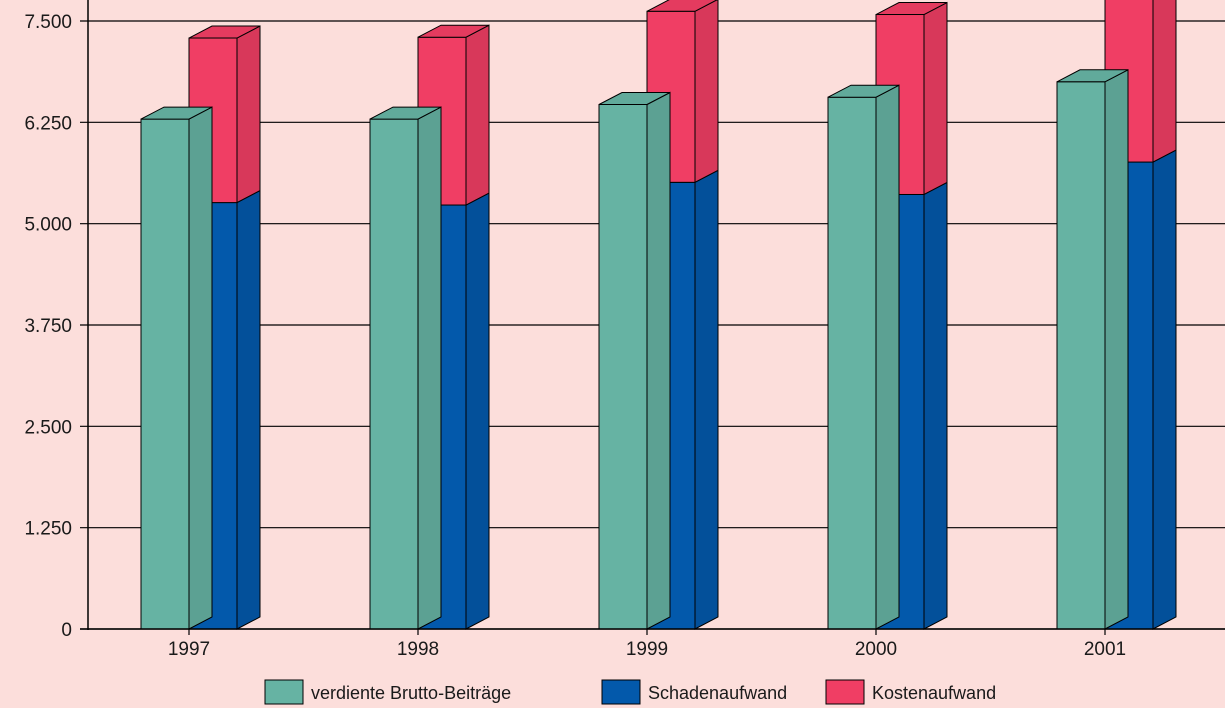 Image resolution: width=1225 pixels, height=708 pixels. I want to click on legend-item-verdiente-brutto-beitr-ge: verdiente Brutto-Beiträge, so click(387, 692).